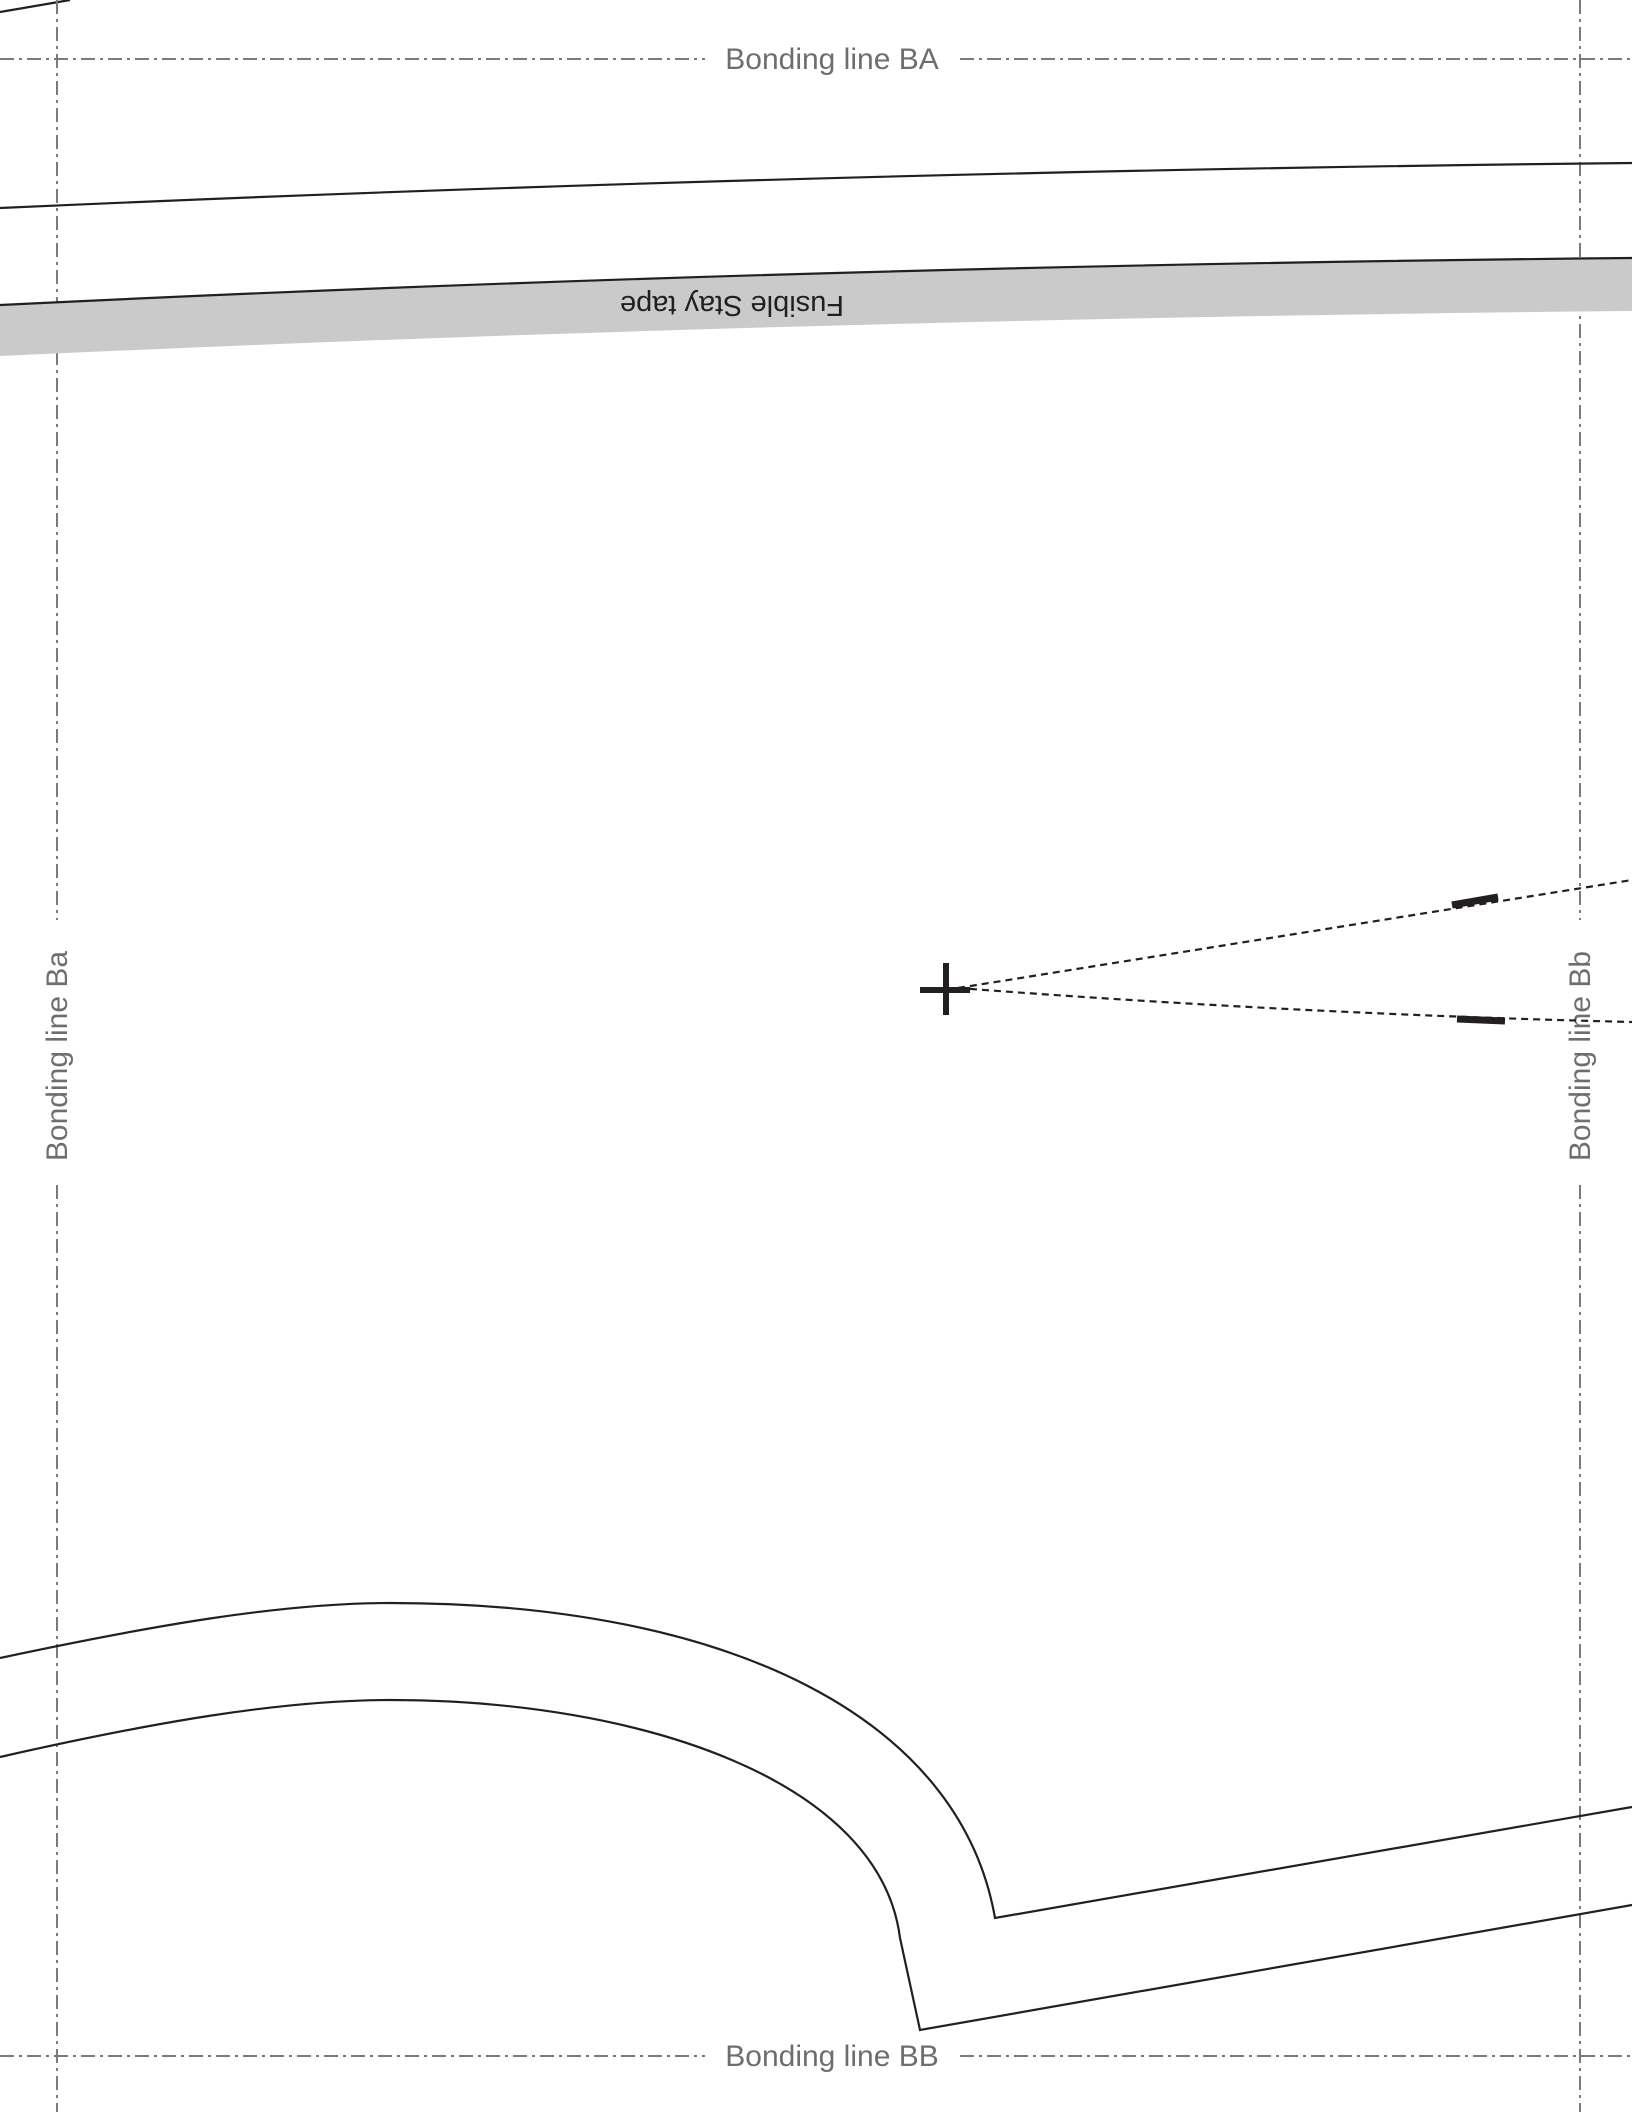 This screenshot has width=1632, height=2112. I want to click on upper-cut-line, so click(816, 185).